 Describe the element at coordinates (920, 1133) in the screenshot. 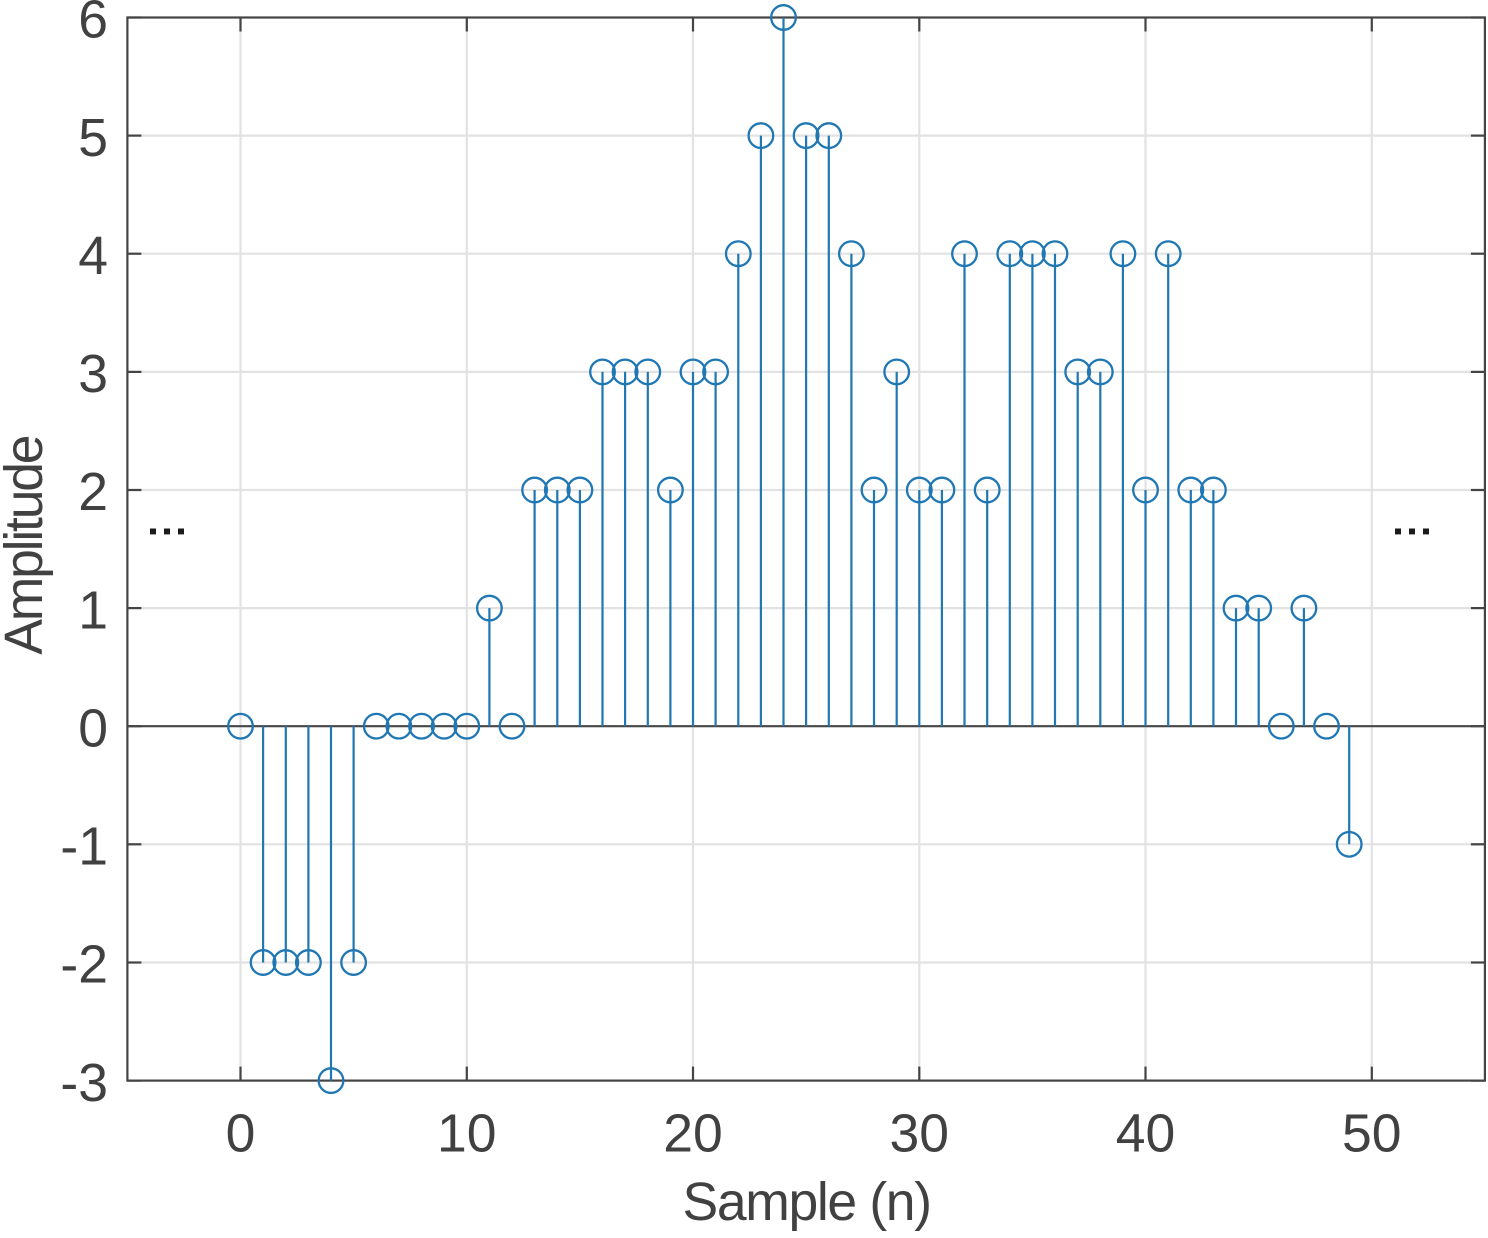

I see `svg-text: 30` at that location.